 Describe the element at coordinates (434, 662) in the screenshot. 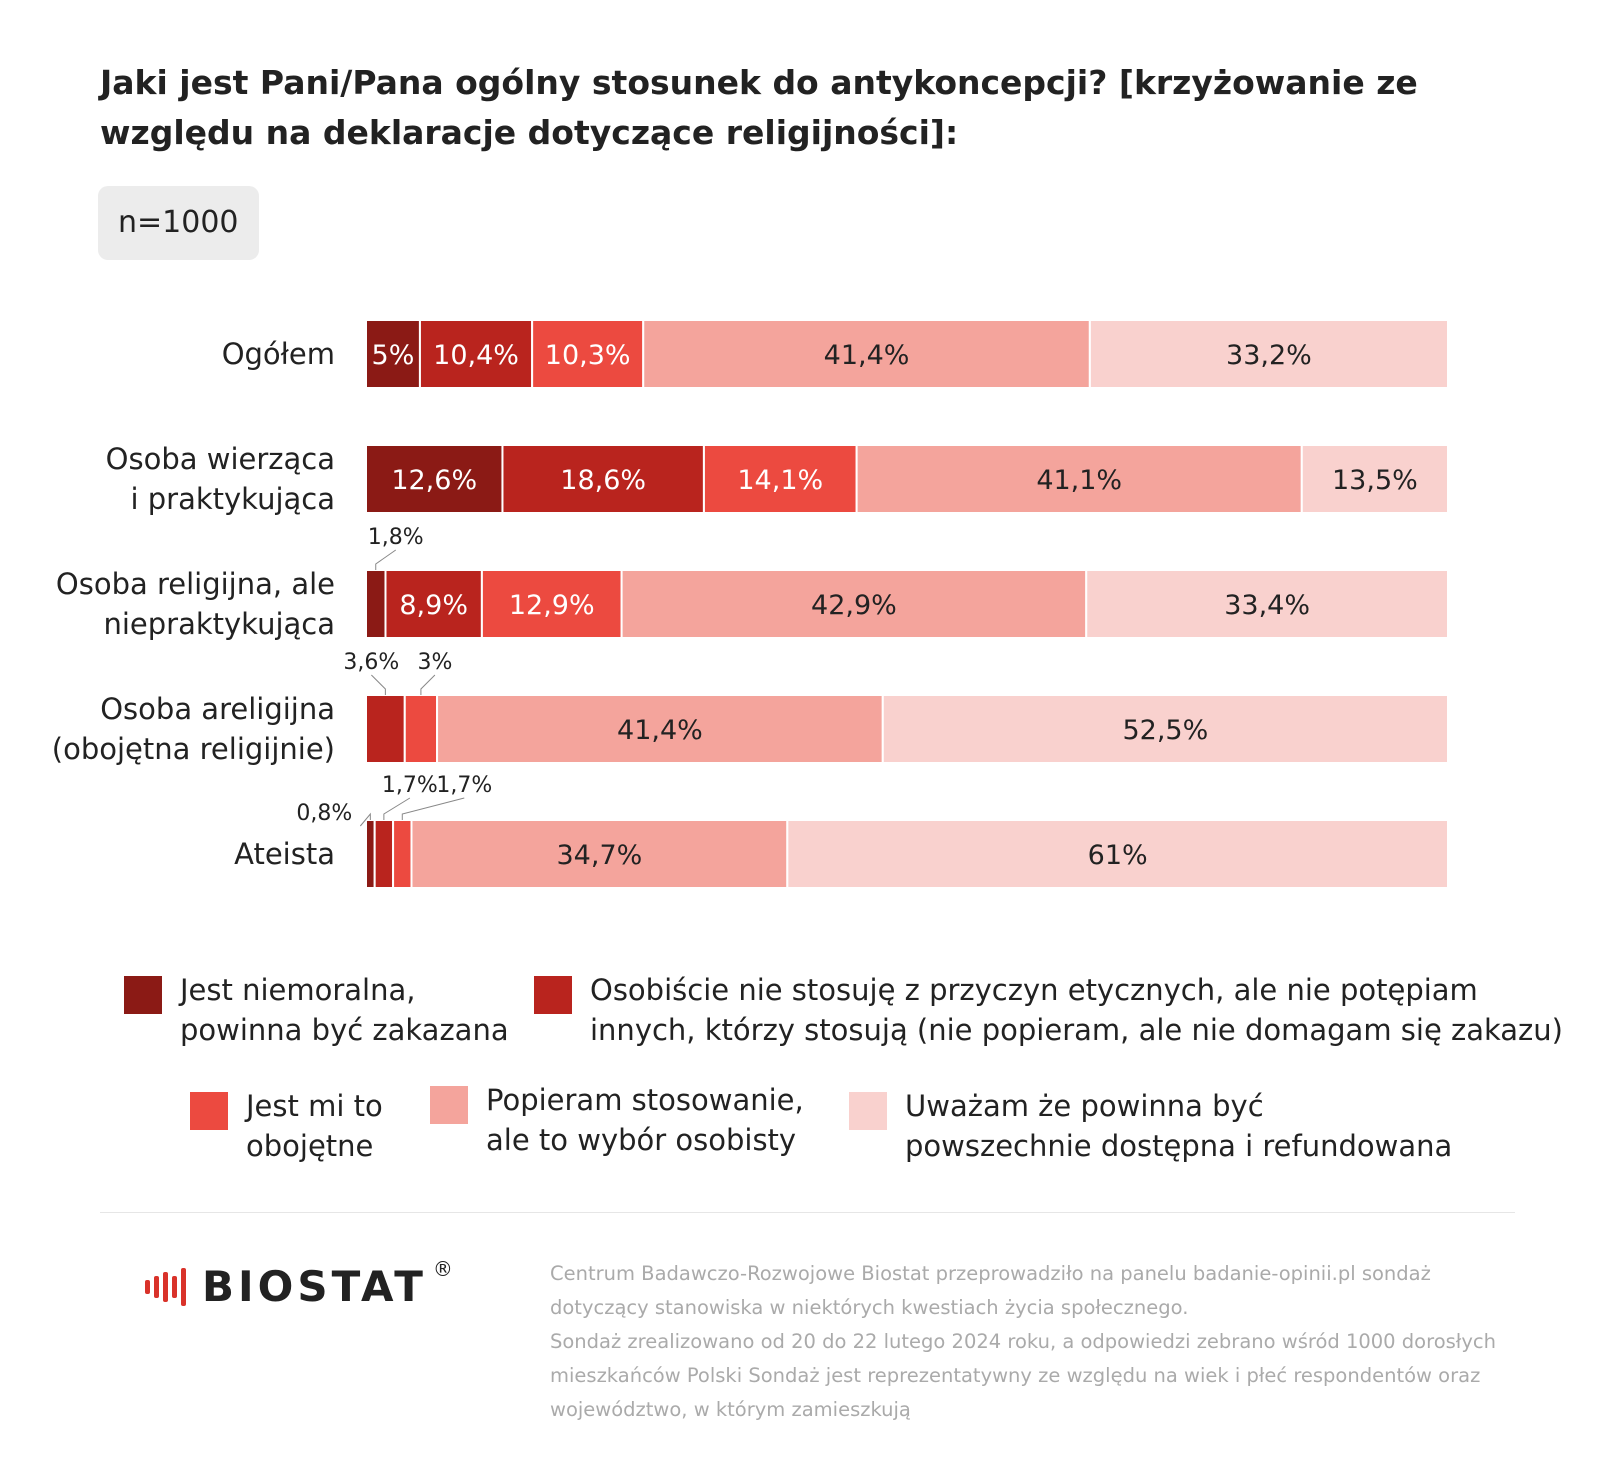

I see `data-label: 3%` at that location.